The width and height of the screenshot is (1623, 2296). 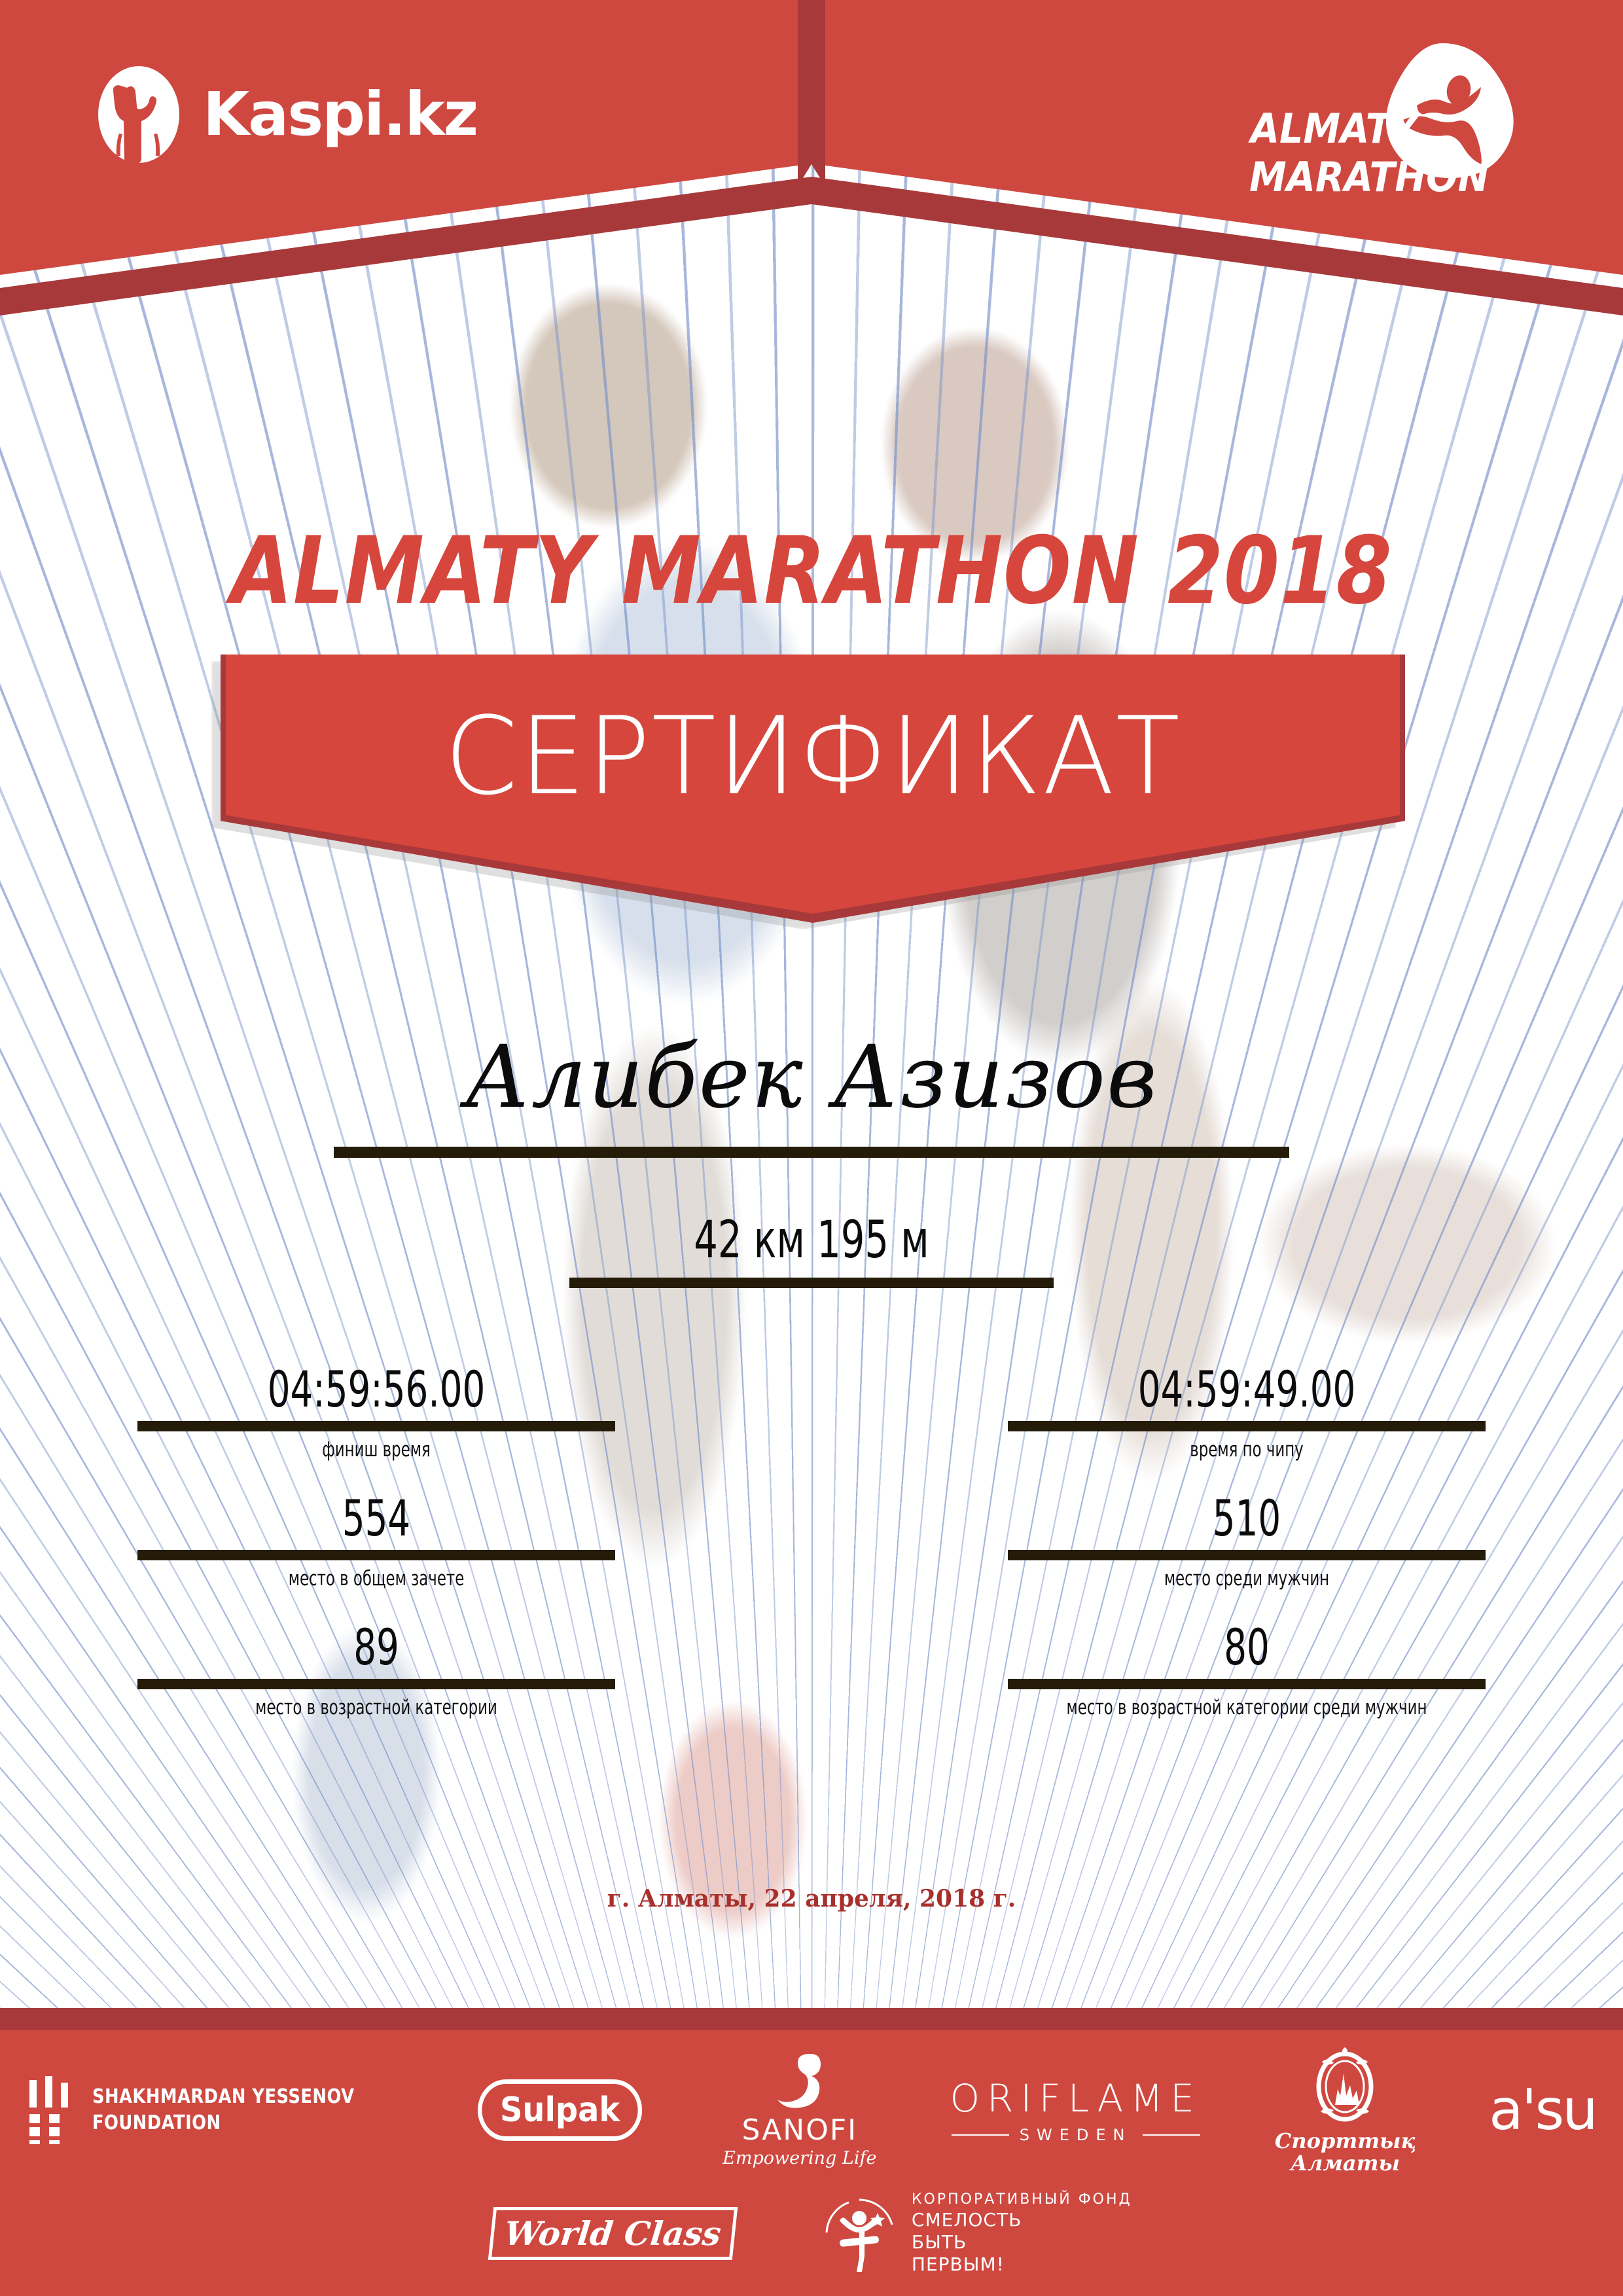 I want to click on participant-name-wrap: Алибек Азизов, so click(x=811, y=1077).